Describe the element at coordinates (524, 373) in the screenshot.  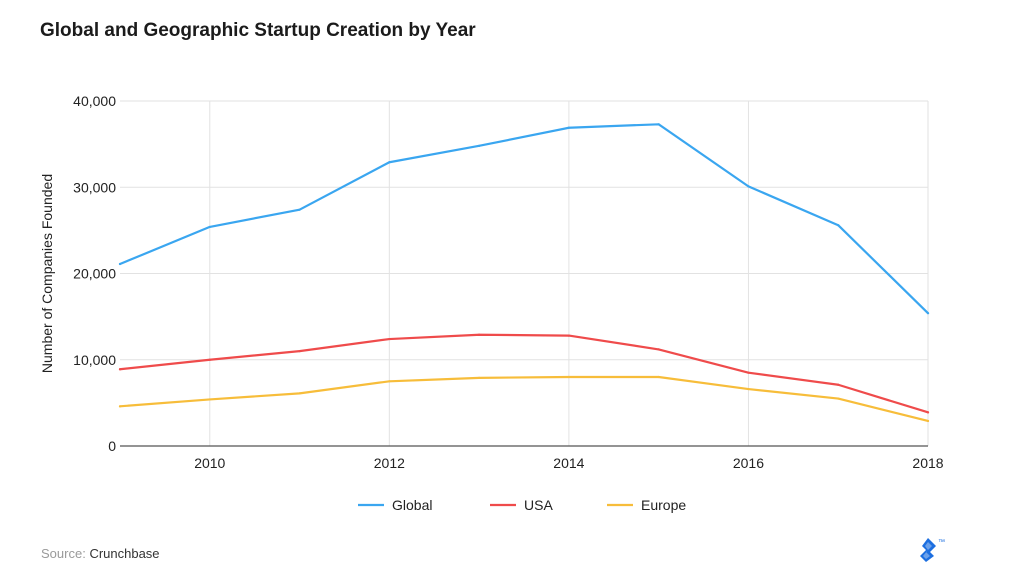
I see `series-line-usa` at that location.